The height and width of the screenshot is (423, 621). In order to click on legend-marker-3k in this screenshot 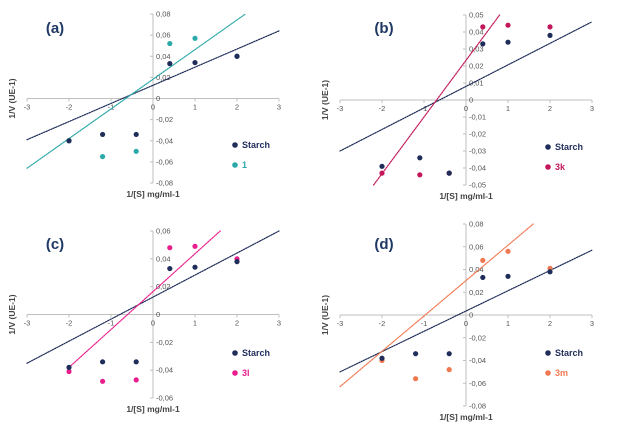, I will do `click(548, 167)`.